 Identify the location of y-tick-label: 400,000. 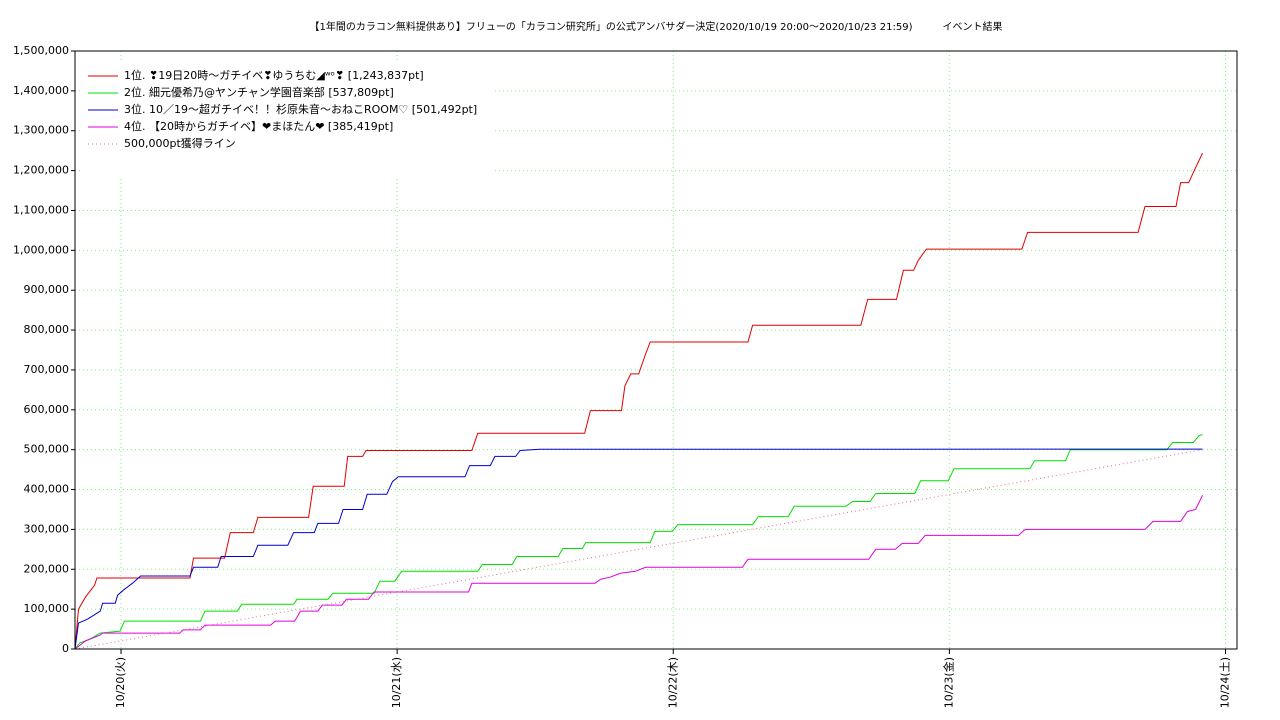
(47, 489).